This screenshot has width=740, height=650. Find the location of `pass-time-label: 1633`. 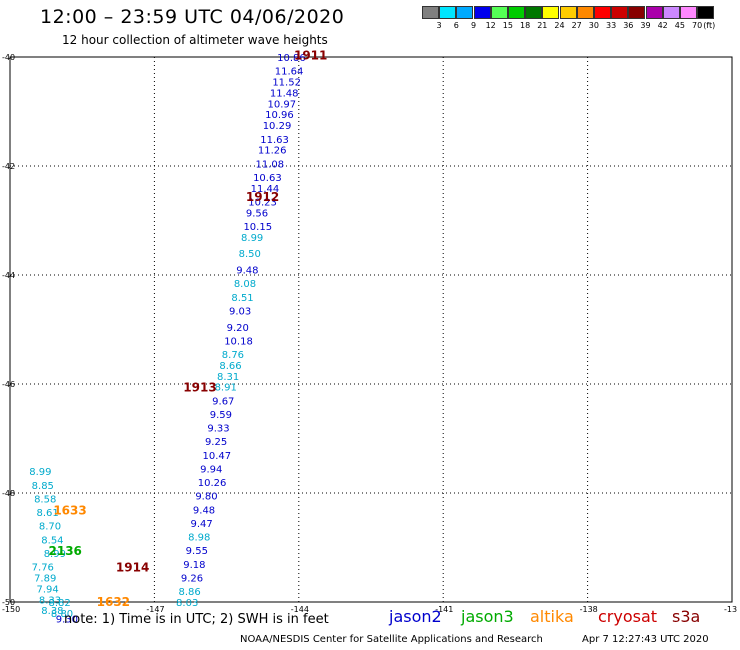

pass-time-label: 1633 is located at coordinates (69, 510).